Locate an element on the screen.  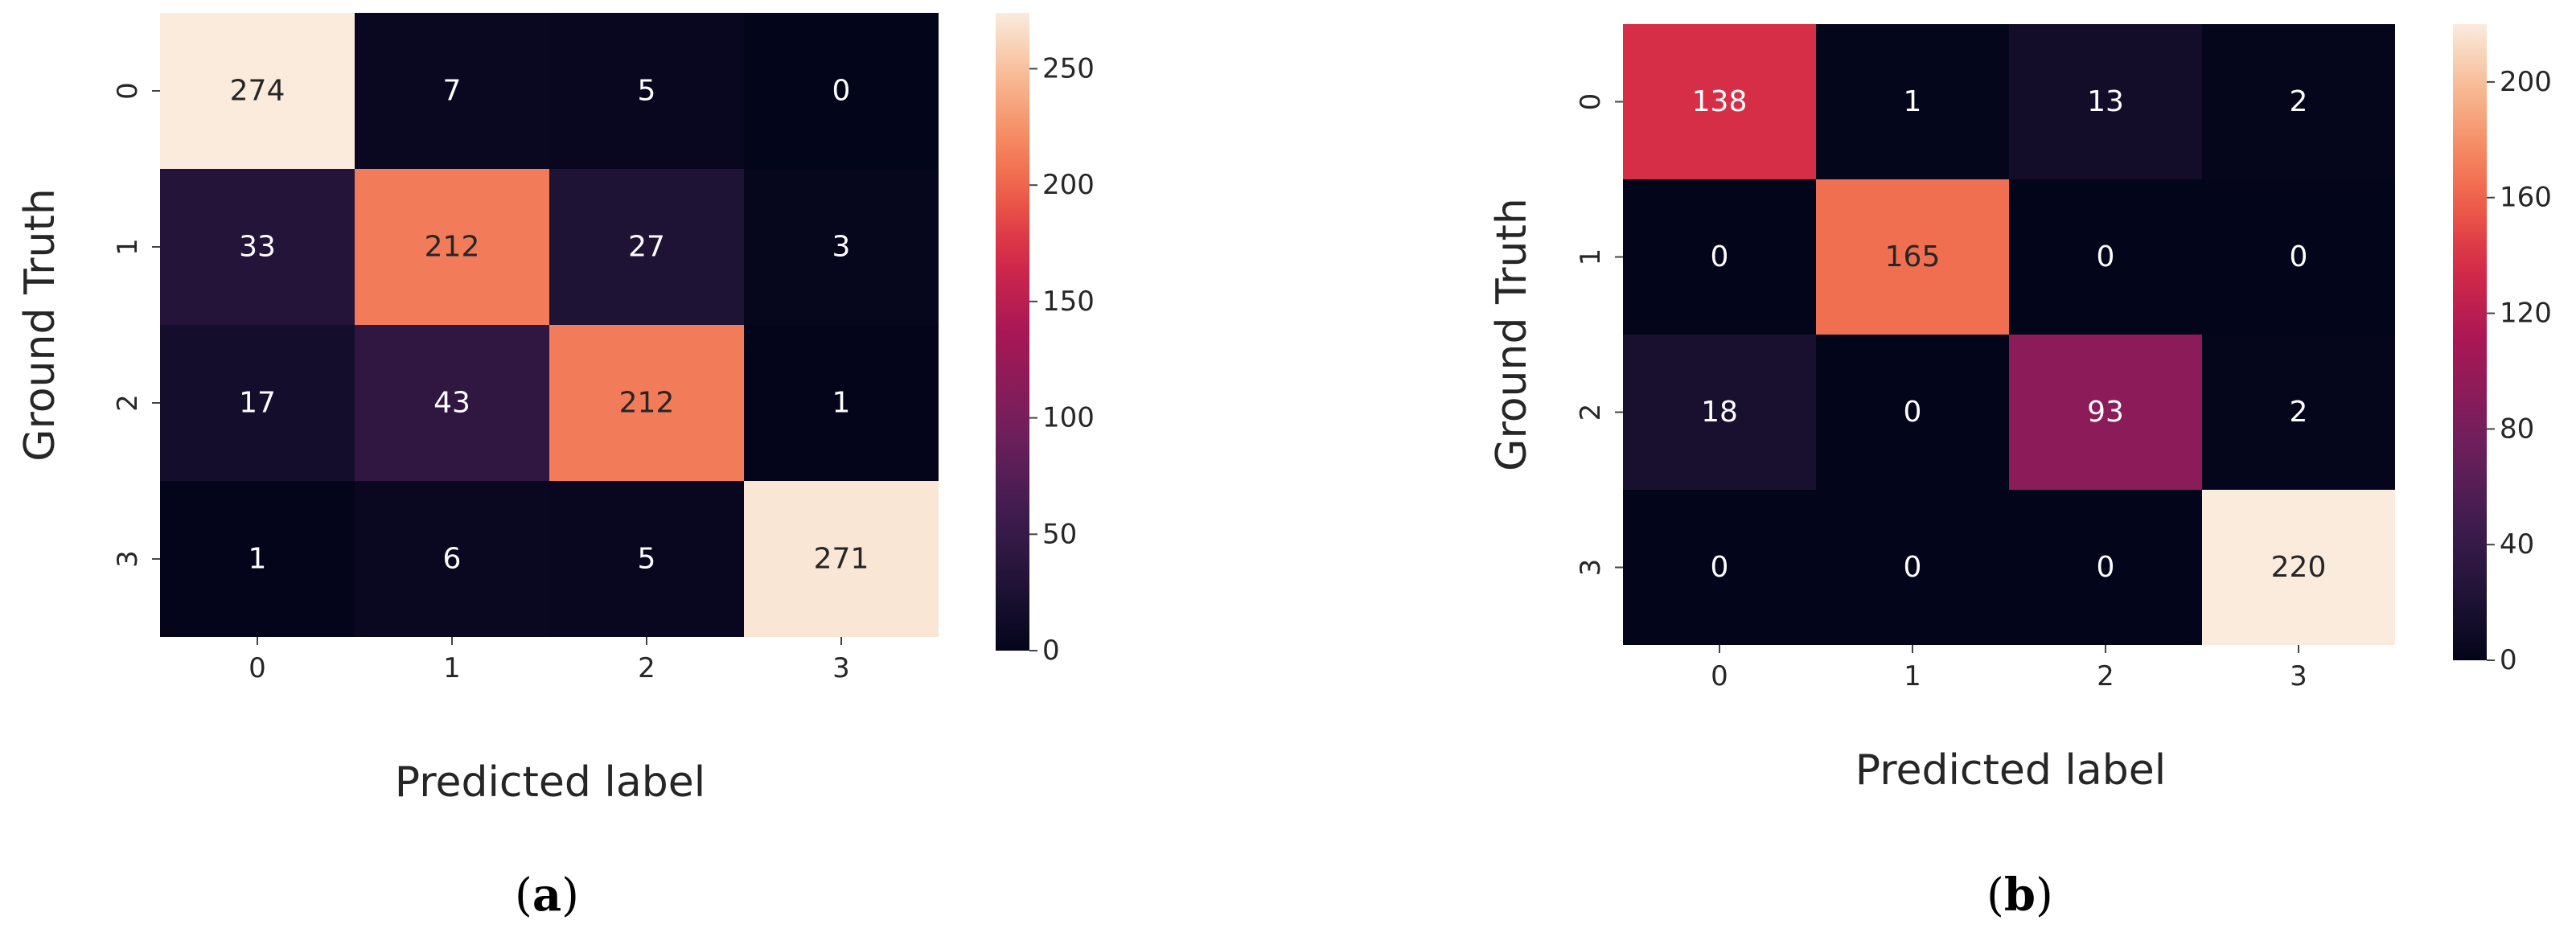
colorbar-b-tick-label: 40 is located at coordinates (2517, 544).